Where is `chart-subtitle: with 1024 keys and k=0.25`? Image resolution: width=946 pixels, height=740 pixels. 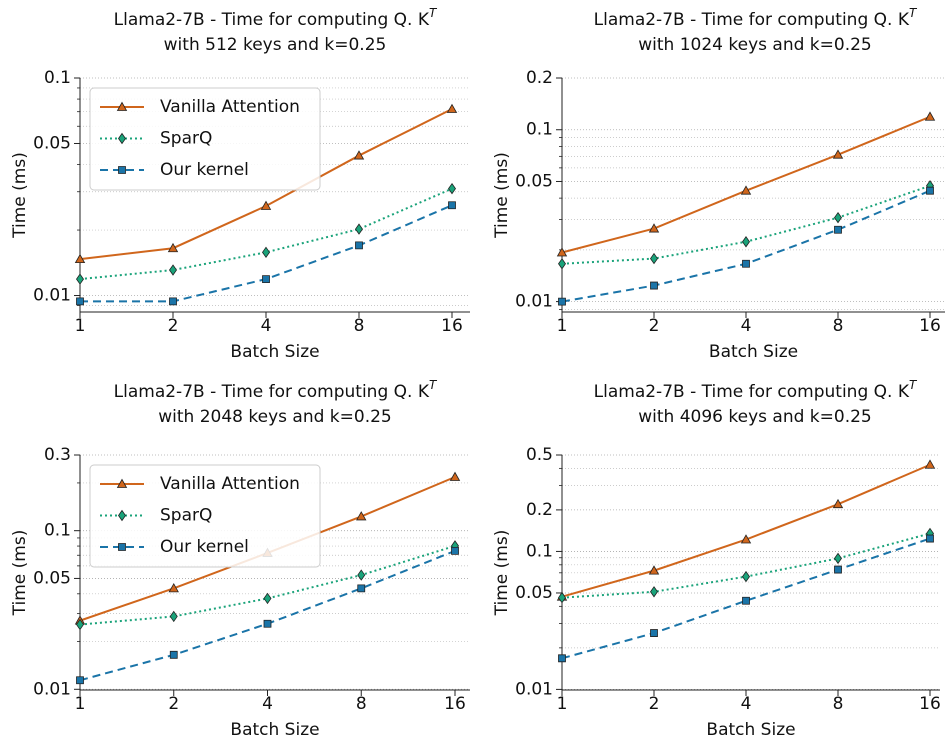 chart-subtitle: with 1024 keys and k=0.25 is located at coordinates (754, 45).